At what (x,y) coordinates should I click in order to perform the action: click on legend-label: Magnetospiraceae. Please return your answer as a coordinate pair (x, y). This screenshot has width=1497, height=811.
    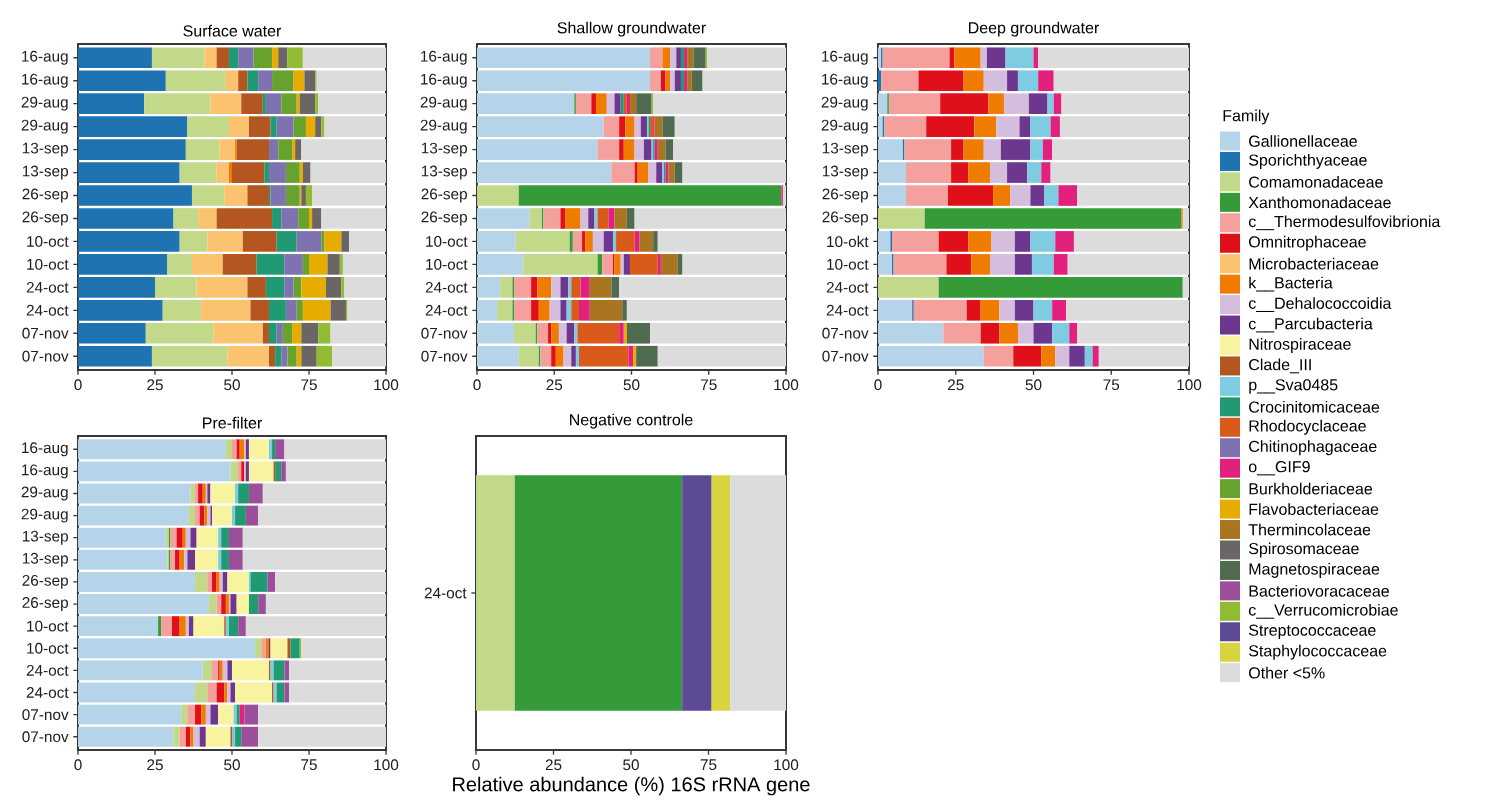
    Looking at the image, I should click on (1314, 570).